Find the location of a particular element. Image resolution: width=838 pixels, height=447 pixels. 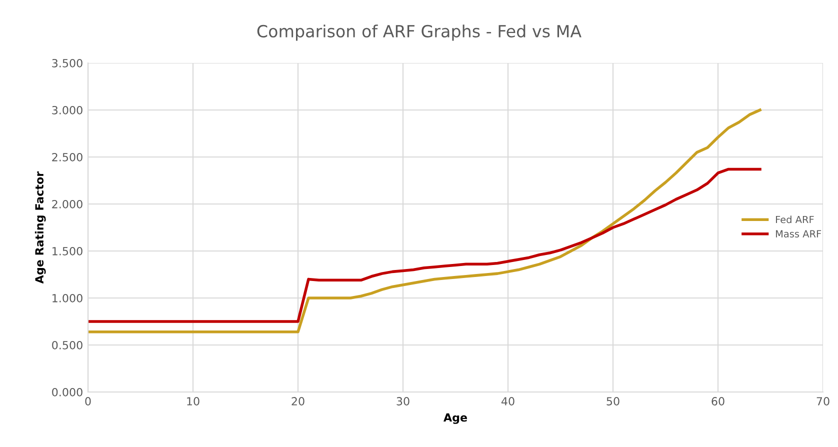

x-tick-label: 0 is located at coordinates (88, 401).